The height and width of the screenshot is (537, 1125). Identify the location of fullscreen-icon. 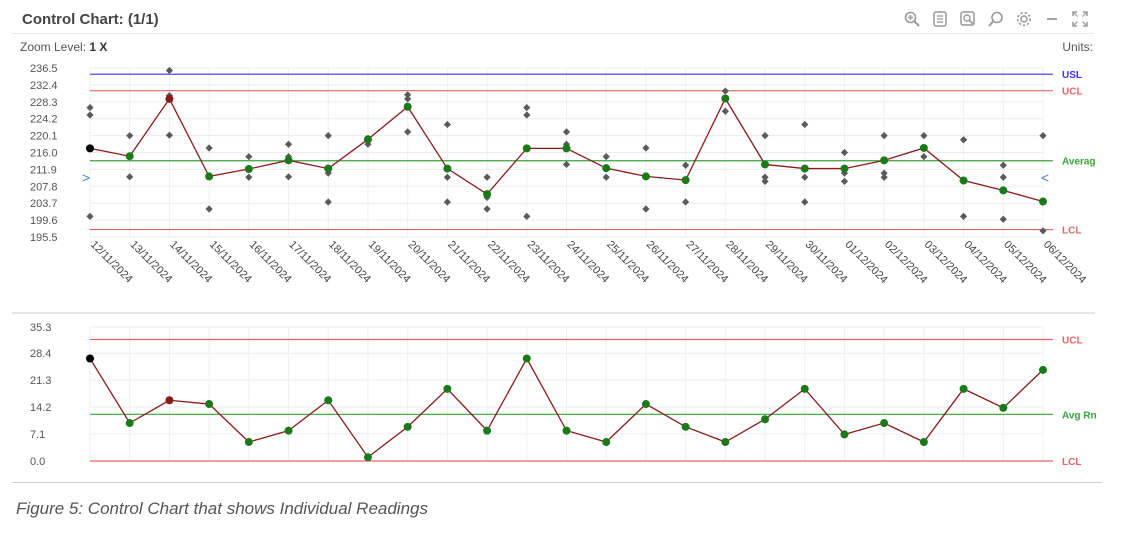
(1080, 19).